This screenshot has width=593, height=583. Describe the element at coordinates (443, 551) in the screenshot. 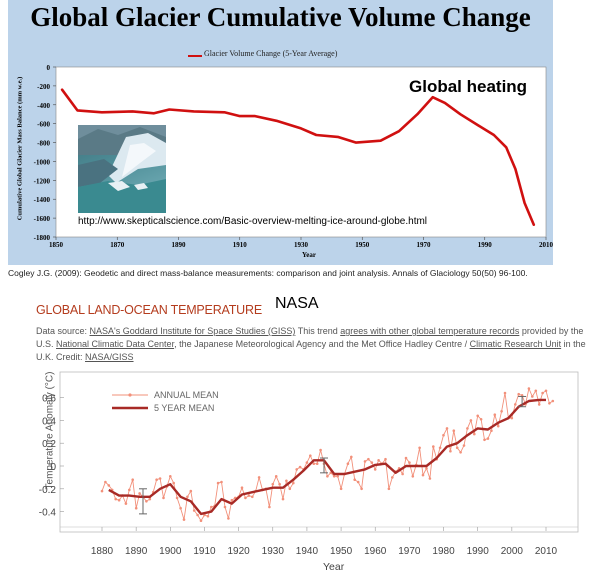

I see `temperature-x-tick-label: 1980` at that location.